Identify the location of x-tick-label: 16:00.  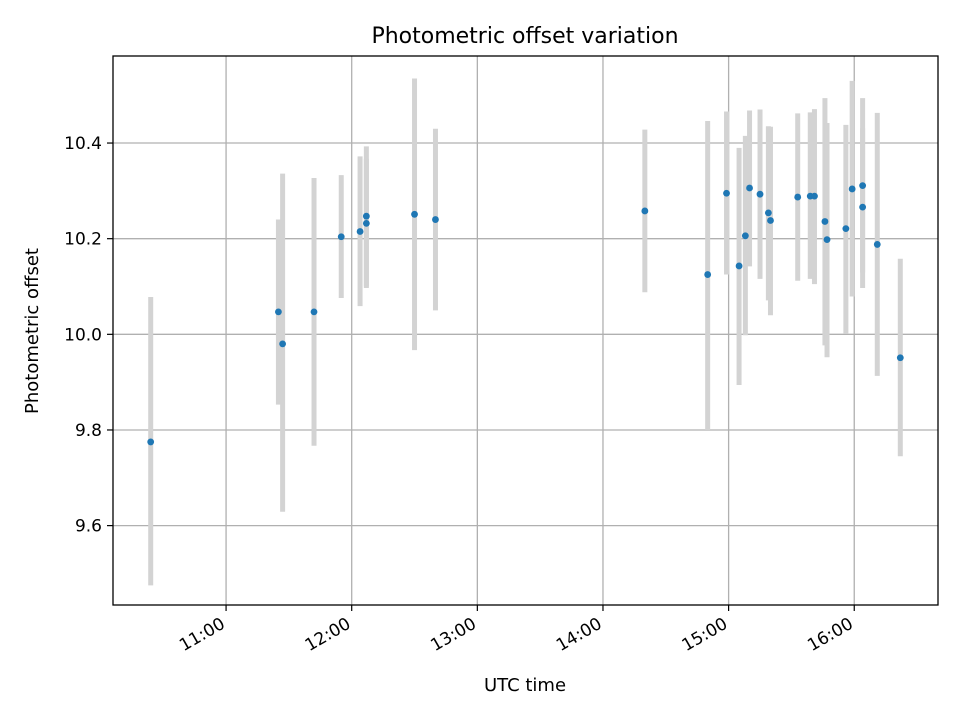
(830, 635).